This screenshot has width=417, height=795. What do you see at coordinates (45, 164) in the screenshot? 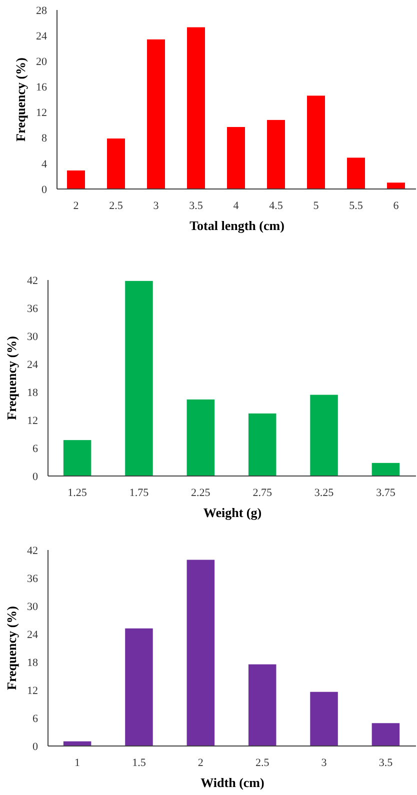
I see `y-tick-label: 4` at bounding box center [45, 164].